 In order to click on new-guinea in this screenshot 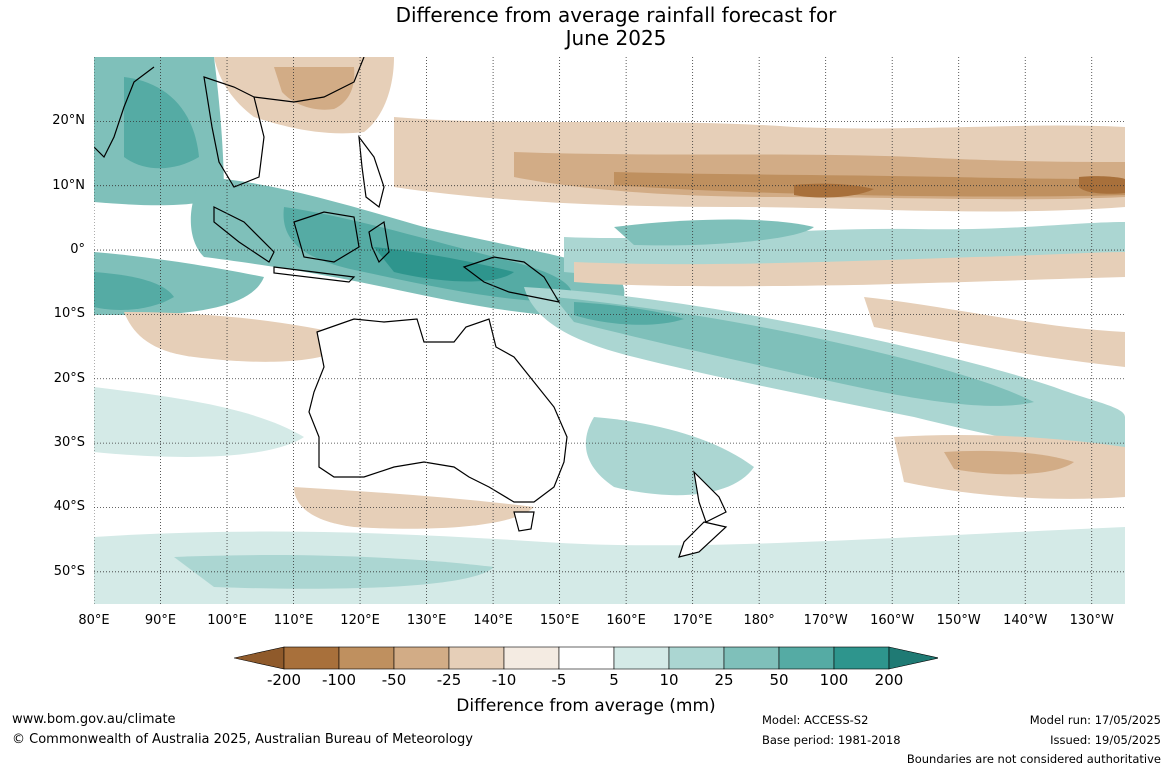, I will do `click(511, 279)`.